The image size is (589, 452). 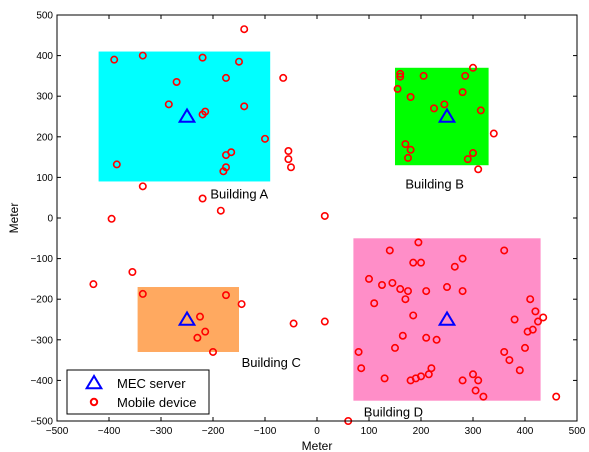 I want to click on x-tick-label: −400, so click(x=109, y=431).